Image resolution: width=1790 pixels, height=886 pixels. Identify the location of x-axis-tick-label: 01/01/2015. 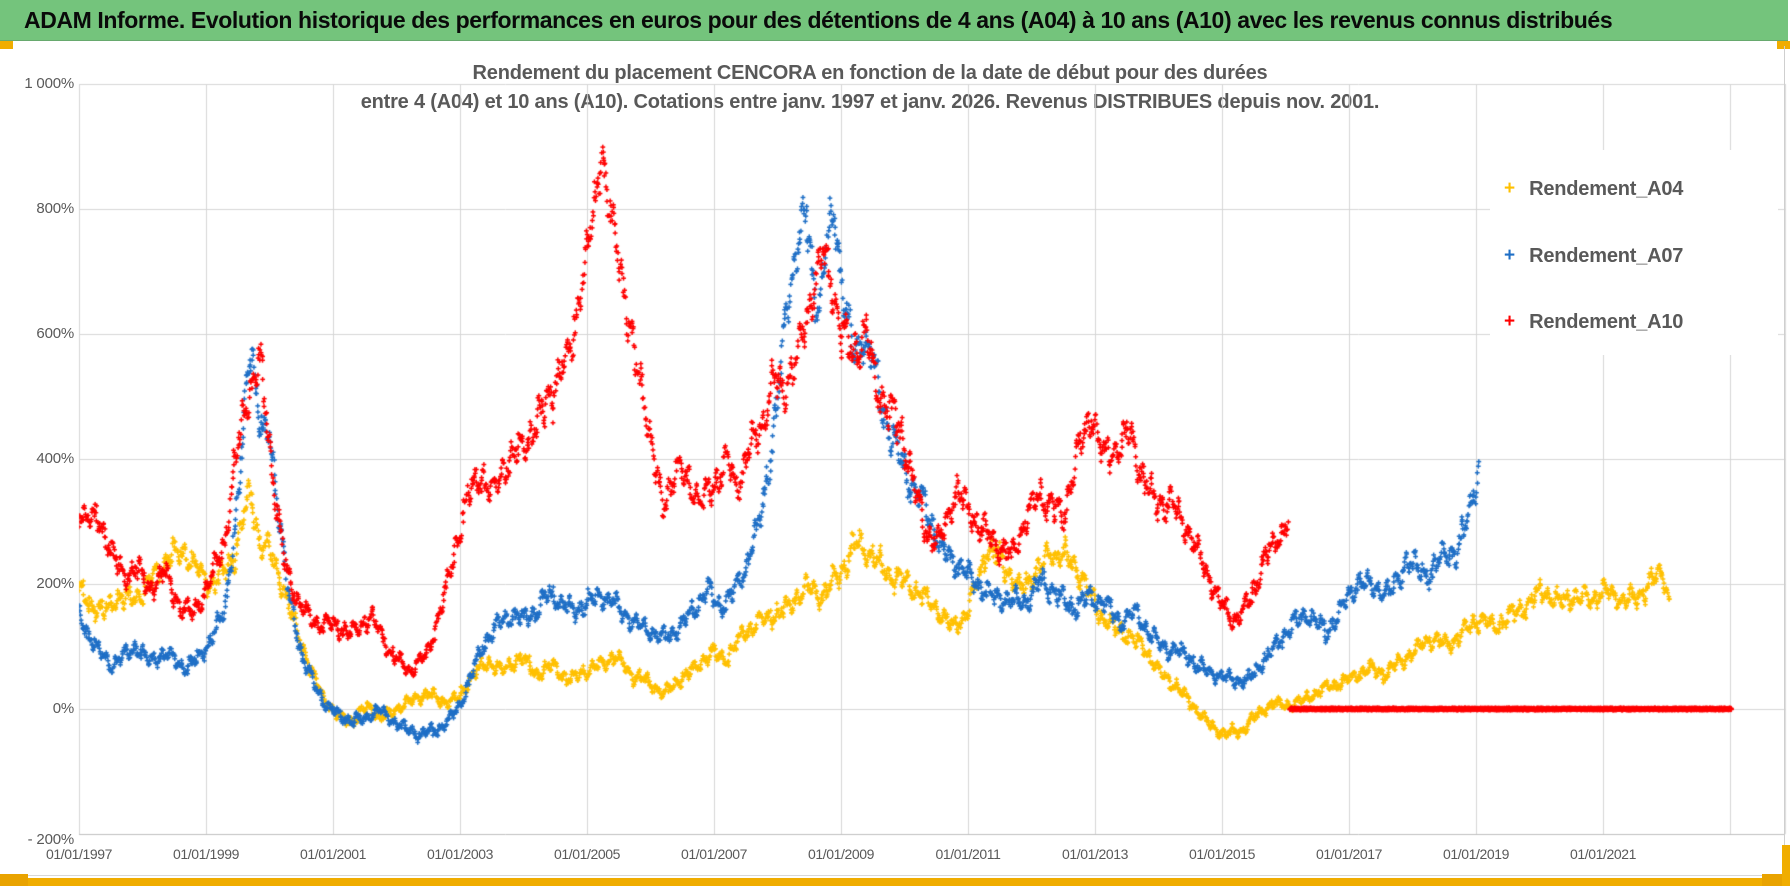
(1222, 854).